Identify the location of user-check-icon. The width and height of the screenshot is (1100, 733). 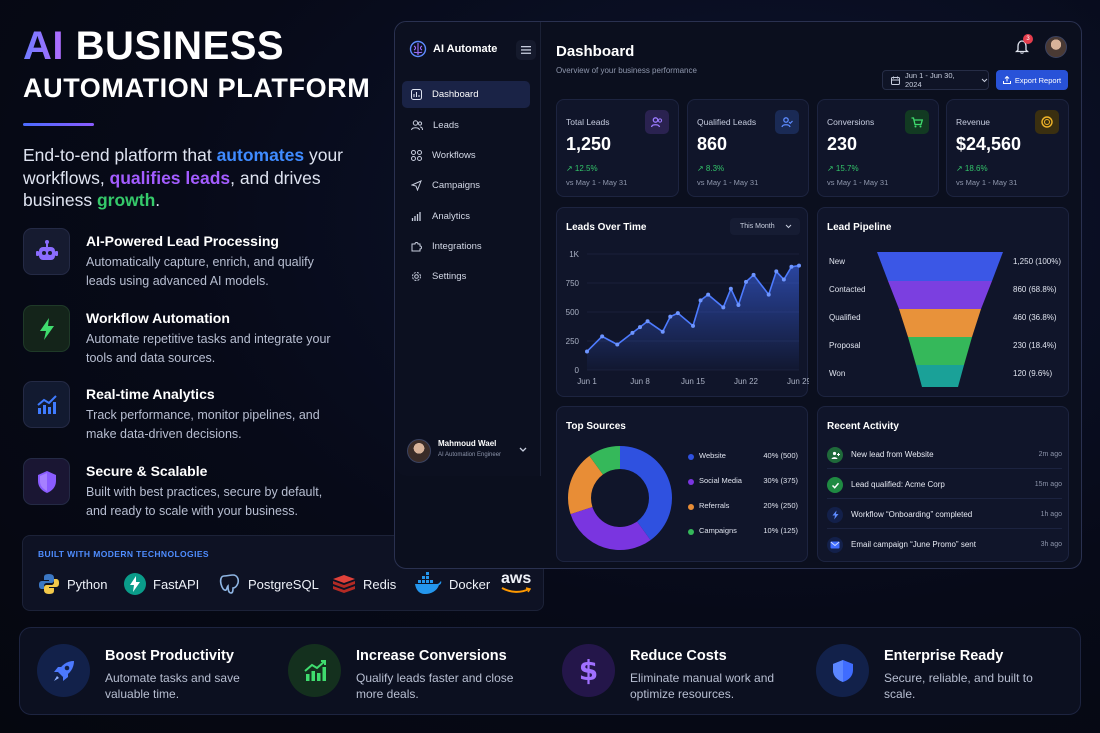
(787, 122).